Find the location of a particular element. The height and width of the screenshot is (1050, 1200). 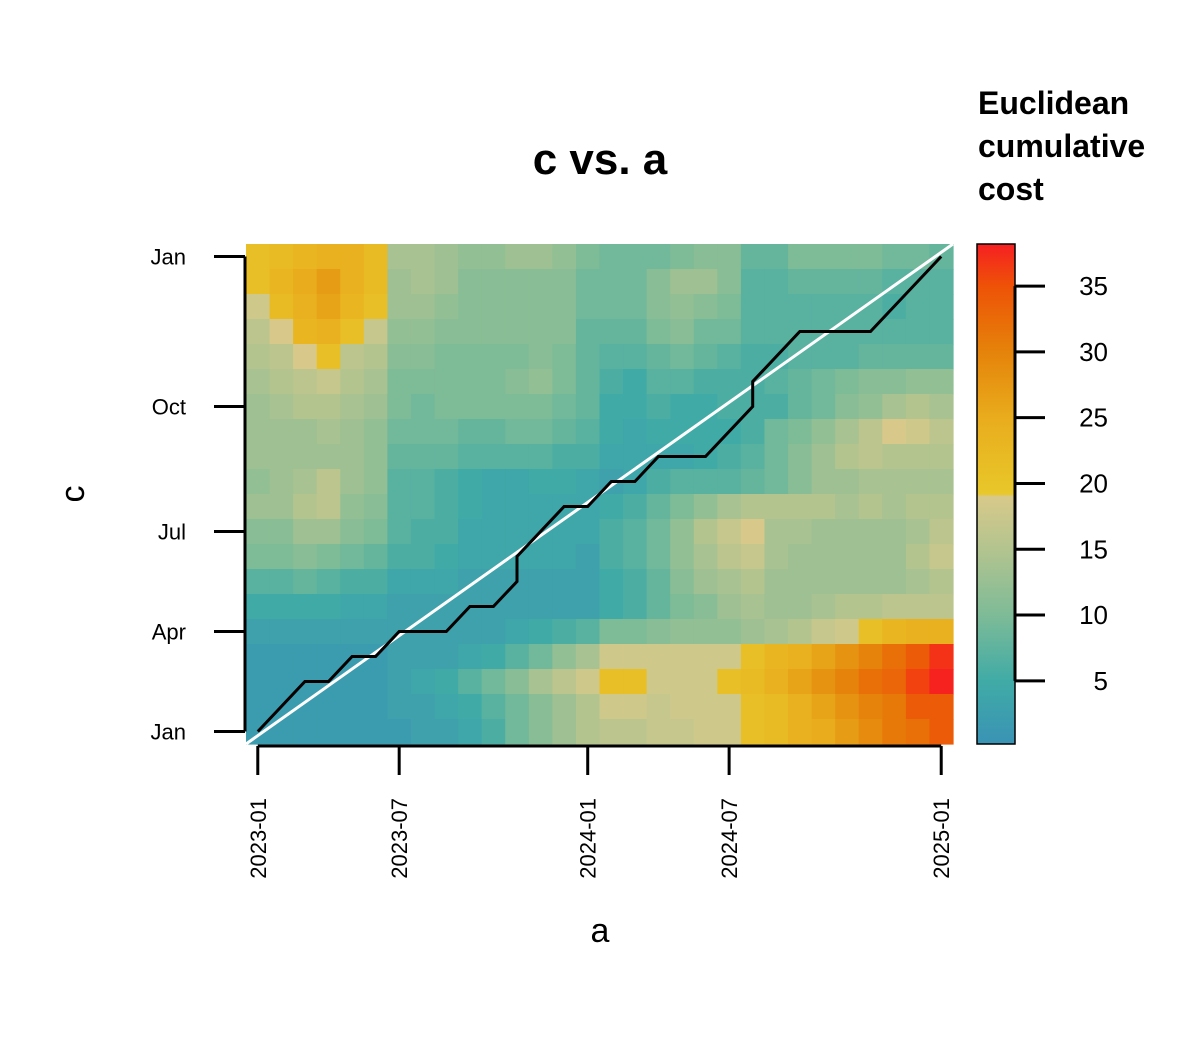

y-axis: Jan Apr Jul Oct Jan is located at coordinates (199, 495).